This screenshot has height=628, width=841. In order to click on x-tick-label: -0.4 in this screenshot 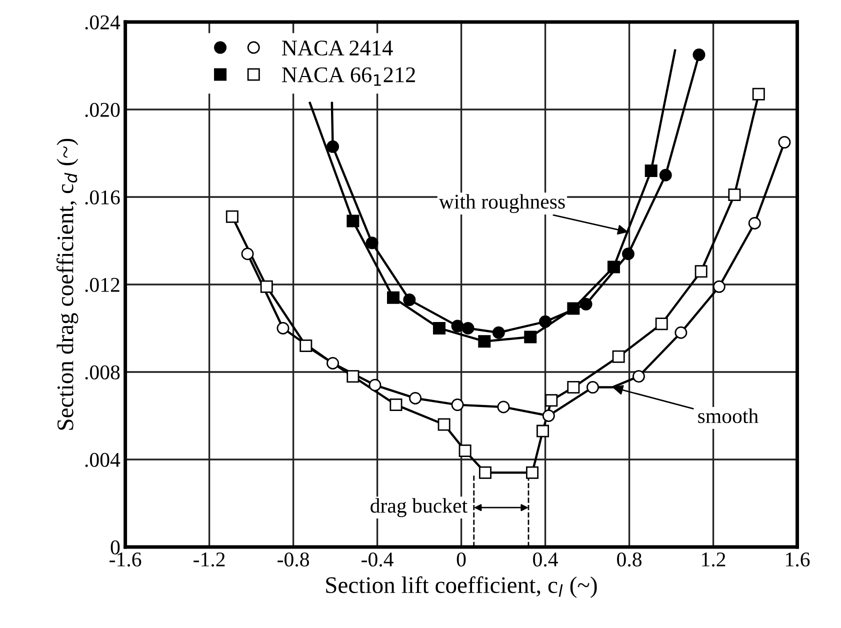, I will do `click(378, 559)`.